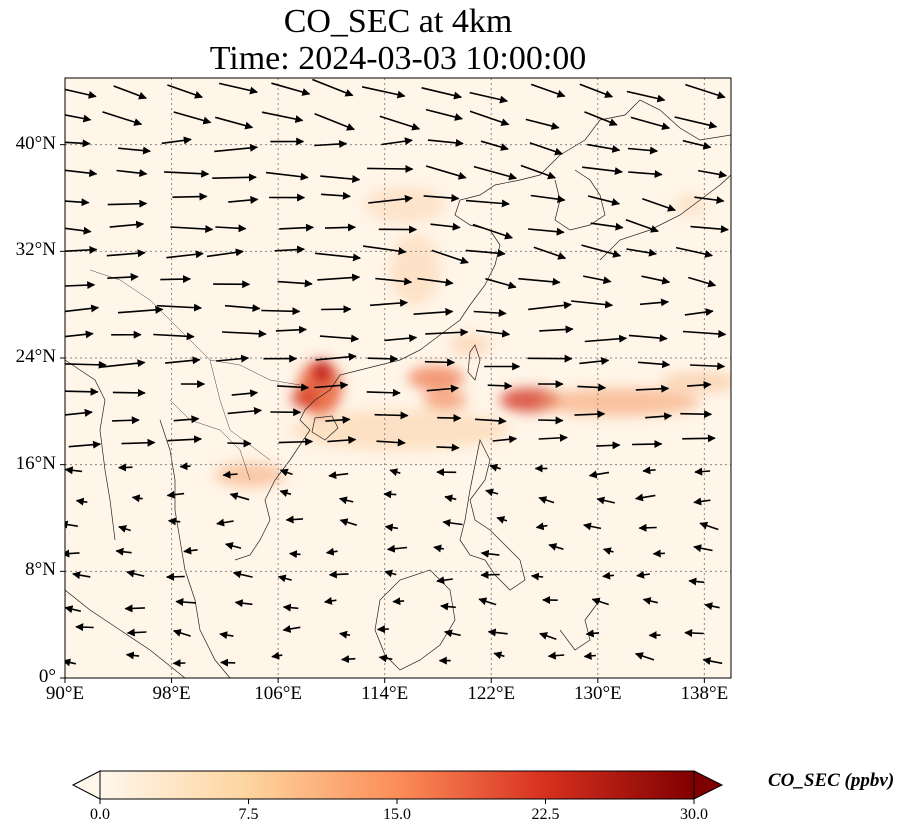  What do you see at coordinates (171, 693) in the screenshot?
I see `lon-tick-label: 98°E` at bounding box center [171, 693].